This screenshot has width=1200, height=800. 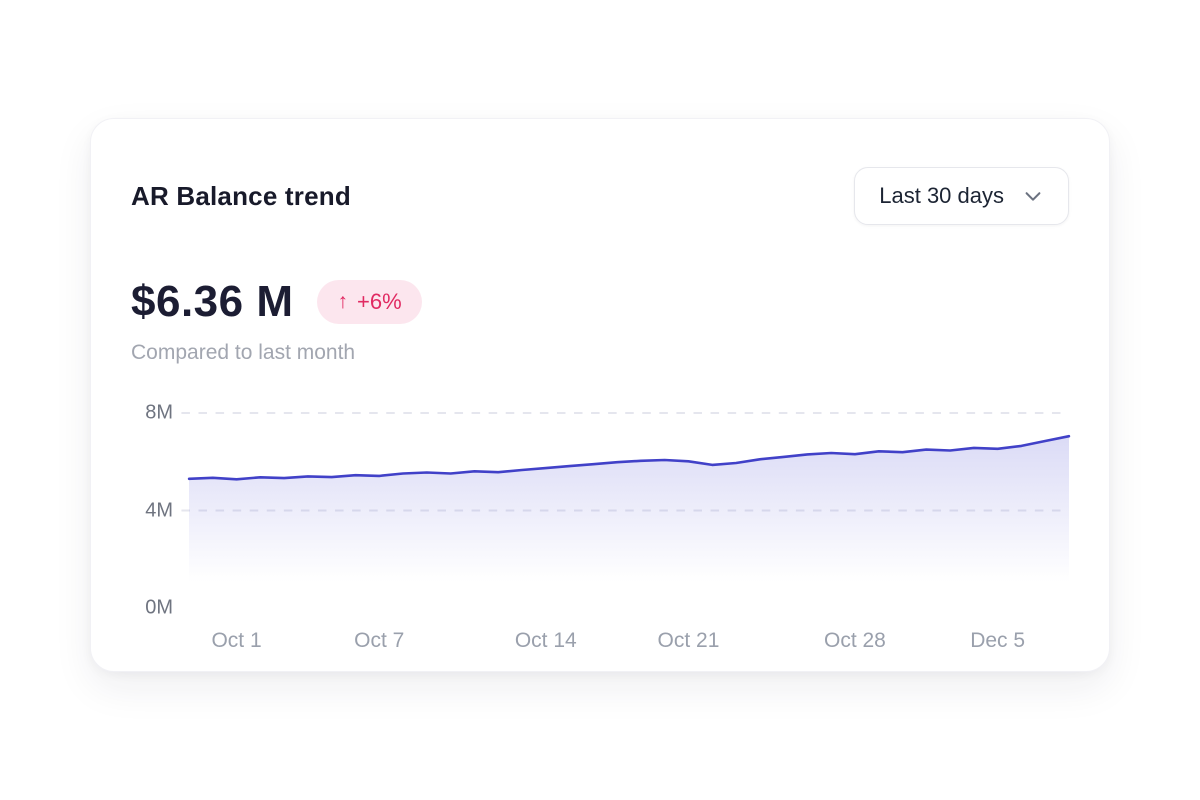 I want to click on date-range-dropdown: Last 30 days, so click(x=961, y=196).